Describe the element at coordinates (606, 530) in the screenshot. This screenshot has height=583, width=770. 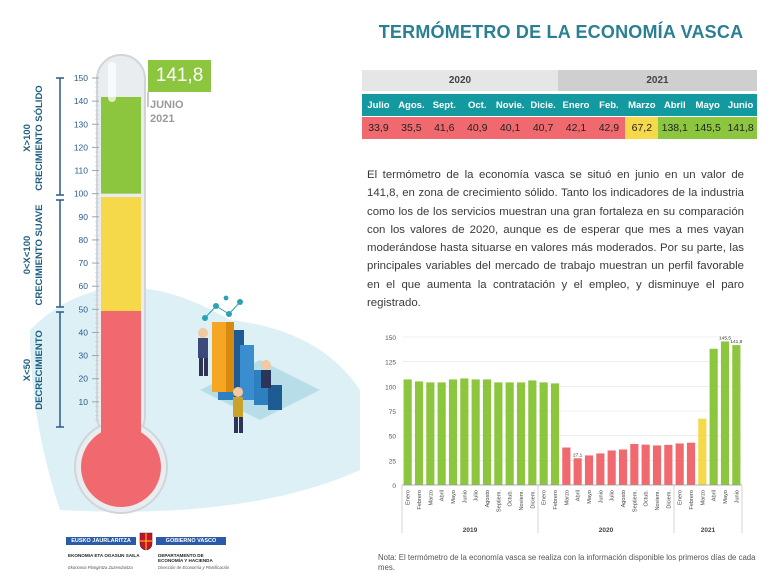
I see `year-group-label: 2020` at that location.